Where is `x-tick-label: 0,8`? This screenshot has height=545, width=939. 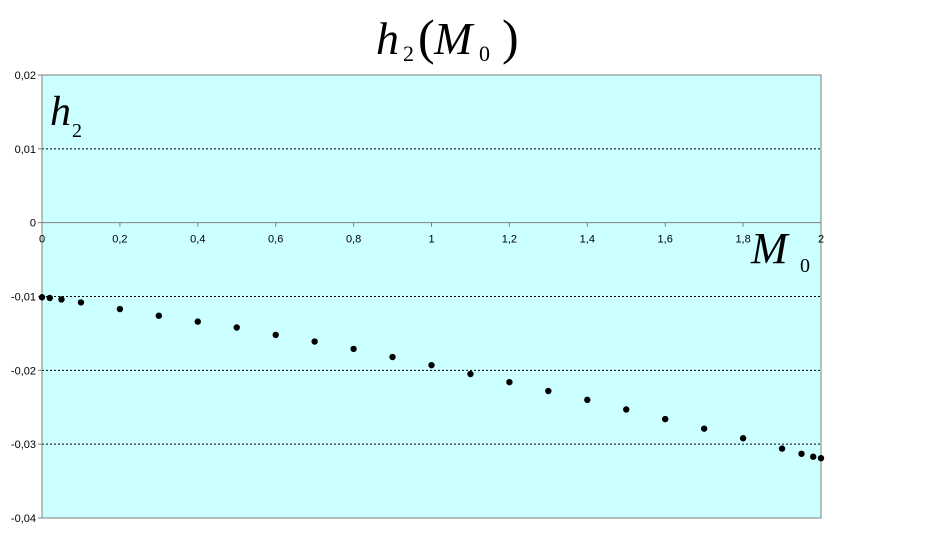 x-tick-label: 0,8 is located at coordinates (353, 240).